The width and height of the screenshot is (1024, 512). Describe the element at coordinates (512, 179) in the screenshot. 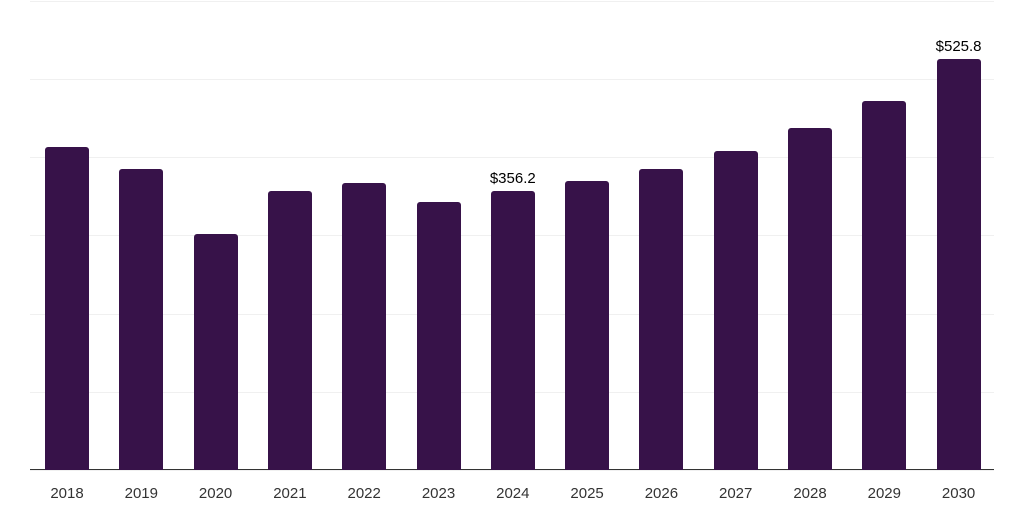

I see `data-label: $356.2` at that location.